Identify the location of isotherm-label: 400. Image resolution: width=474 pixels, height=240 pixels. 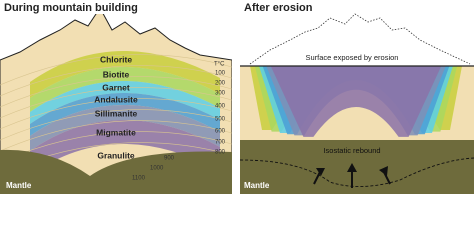
(220, 107).